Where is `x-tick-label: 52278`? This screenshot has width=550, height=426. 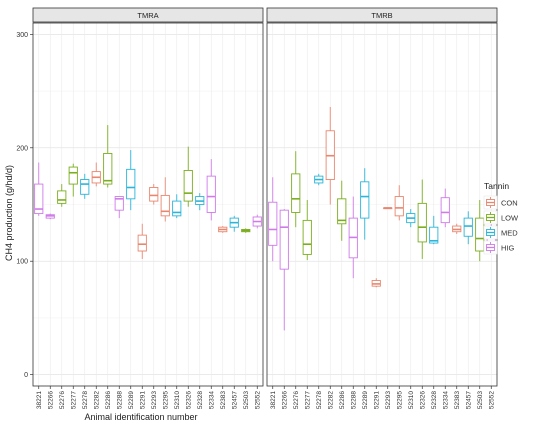
x-tick-label: 52278 is located at coordinates (319, 400).